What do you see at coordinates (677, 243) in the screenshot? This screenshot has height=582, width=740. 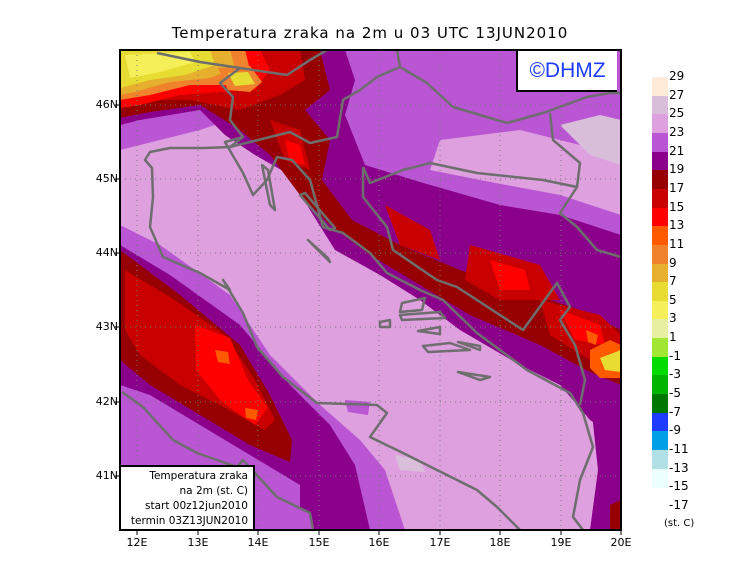 I see `legend-label: 11` at bounding box center [677, 243].